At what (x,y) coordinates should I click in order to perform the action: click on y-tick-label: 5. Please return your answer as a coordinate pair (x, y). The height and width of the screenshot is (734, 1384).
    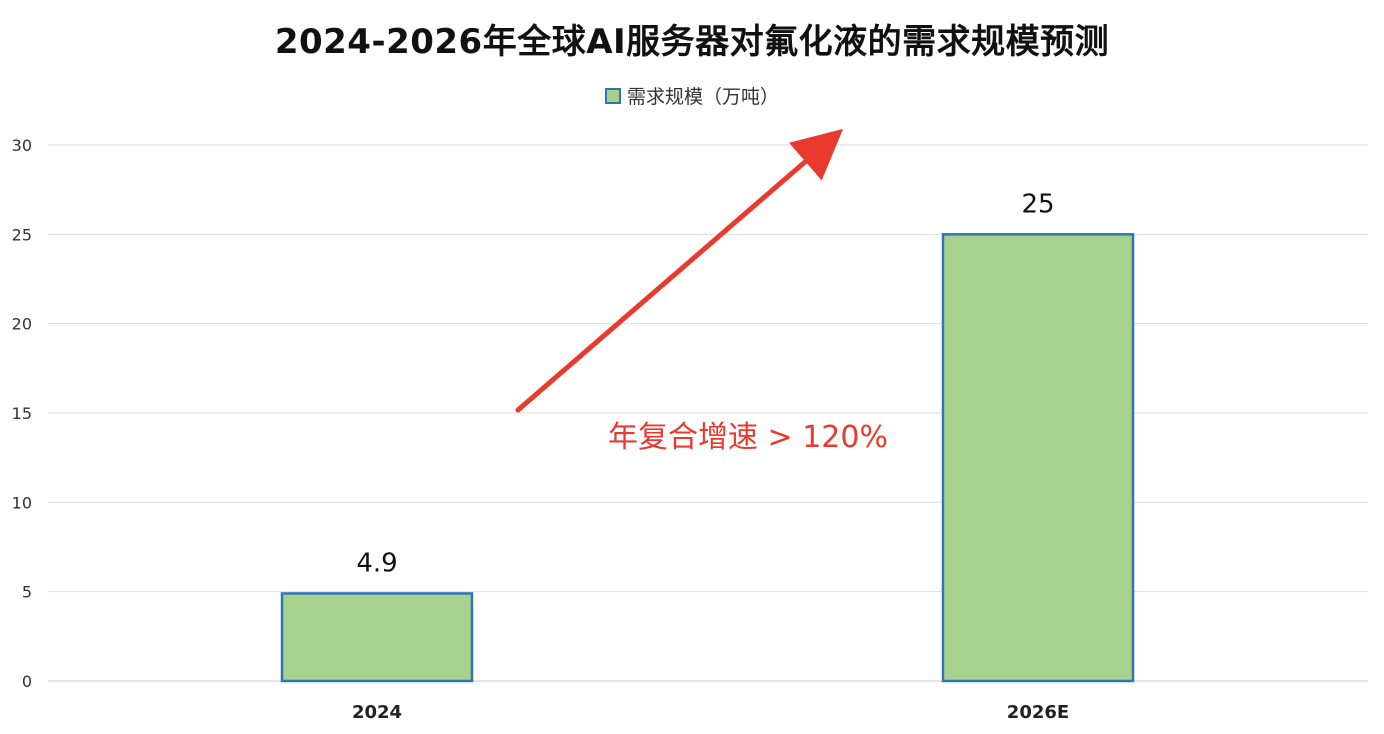
    Looking at the image, I should click on (27, 592).